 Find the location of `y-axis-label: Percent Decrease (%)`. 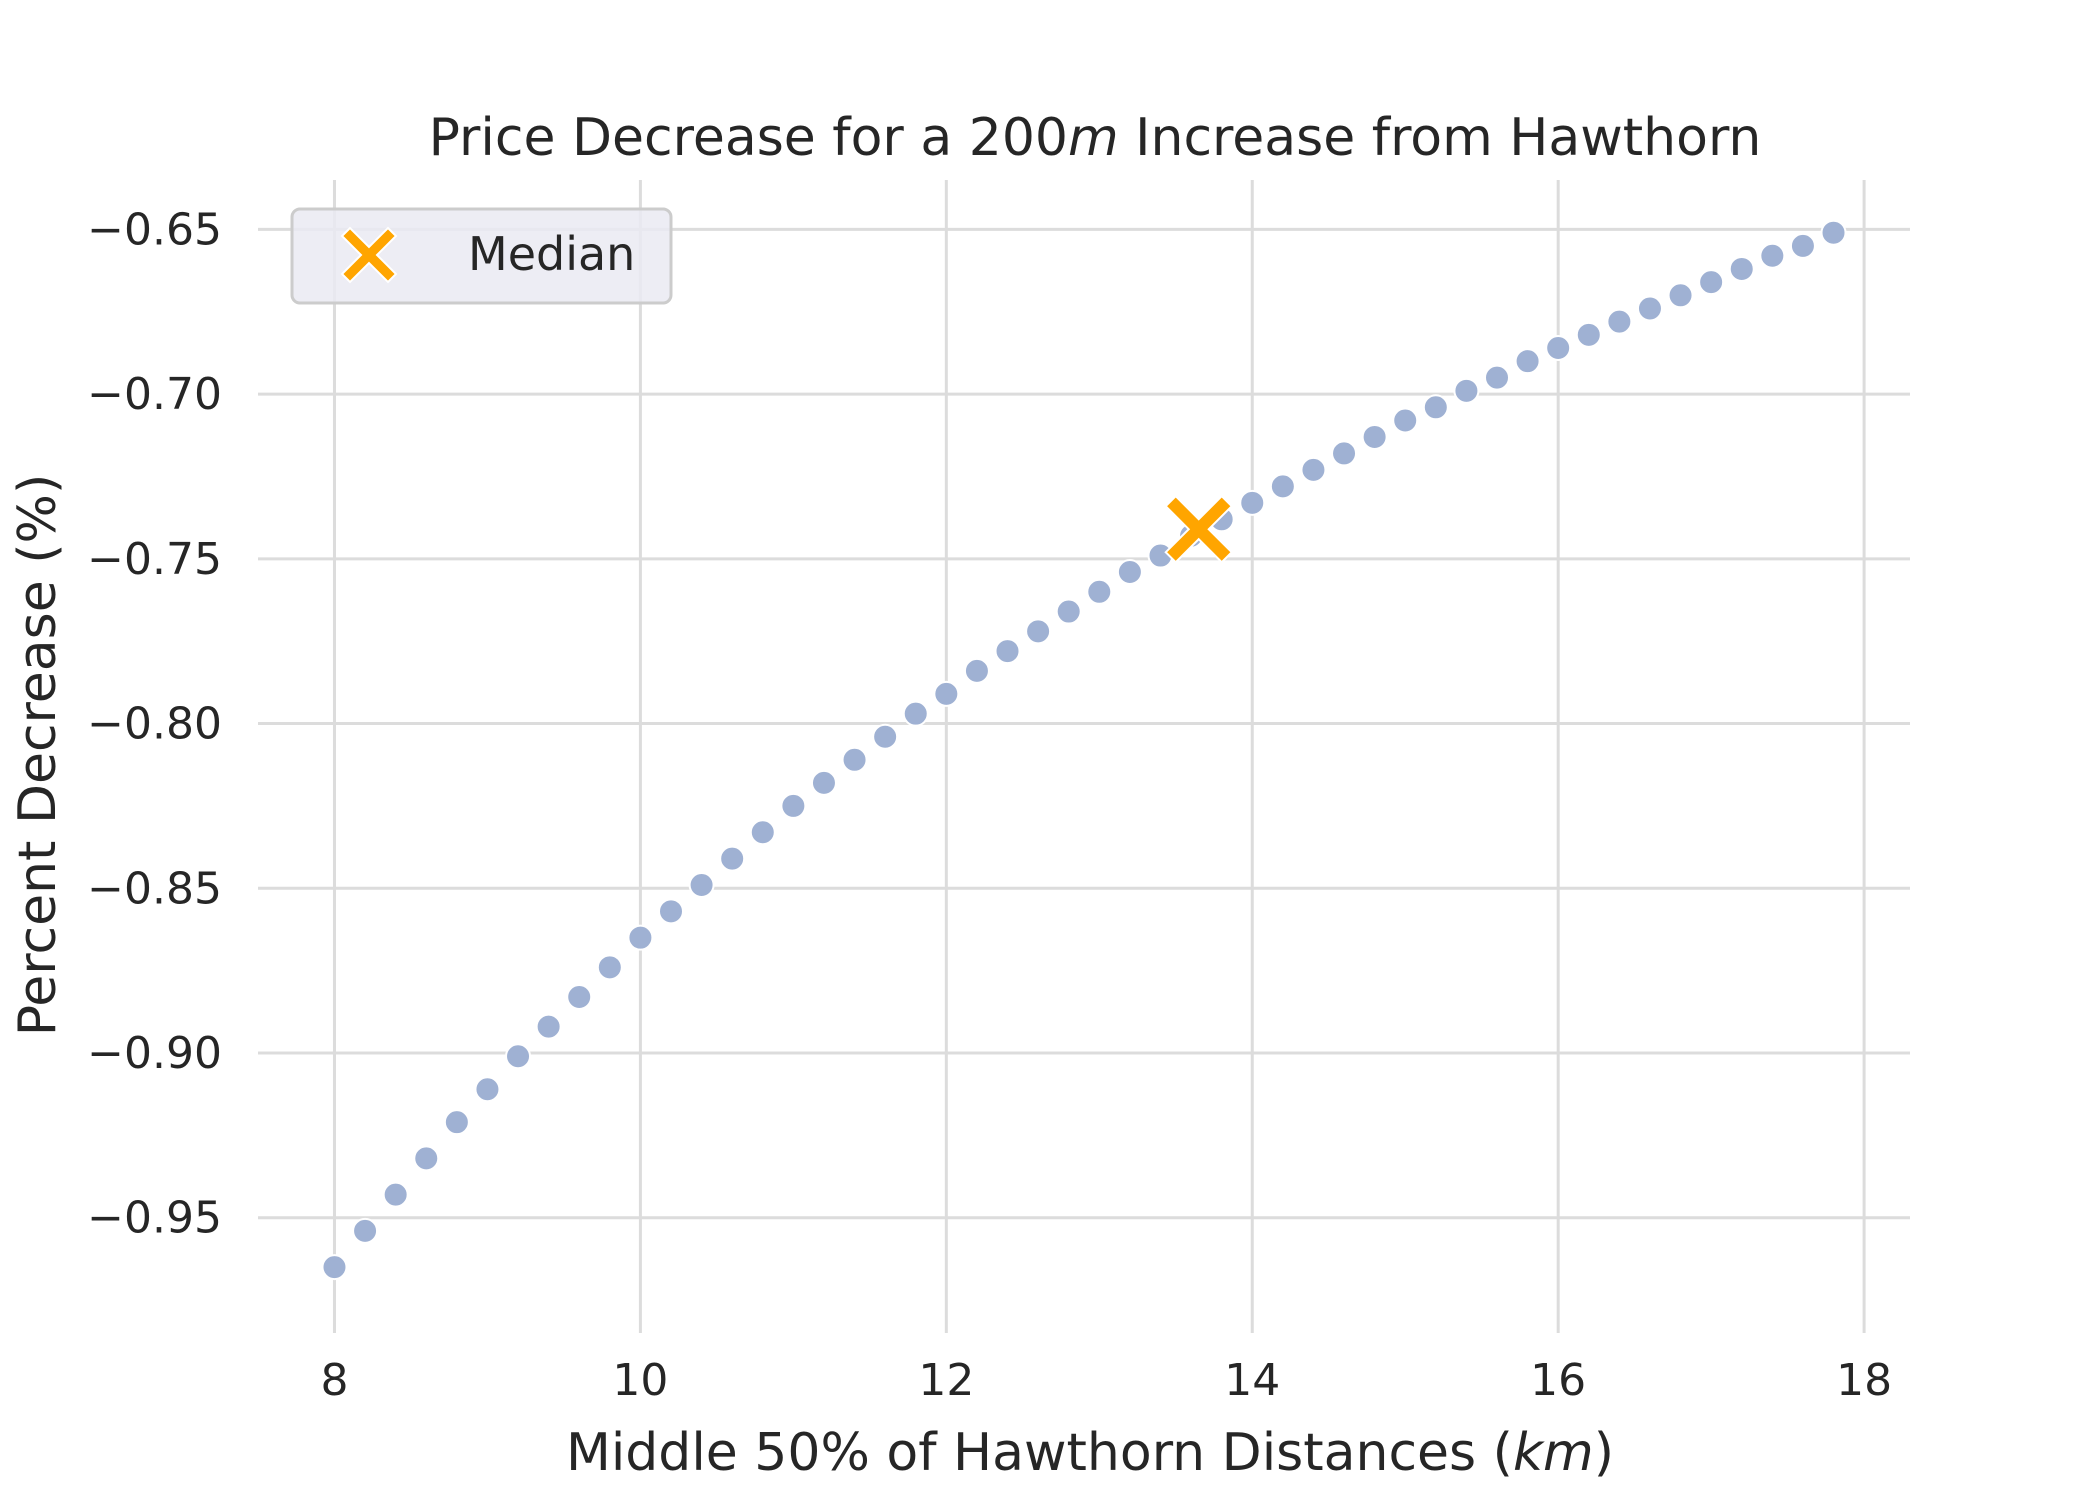

y-axis-label: Percent Decrease (%) is located at coordinates (38, 755).